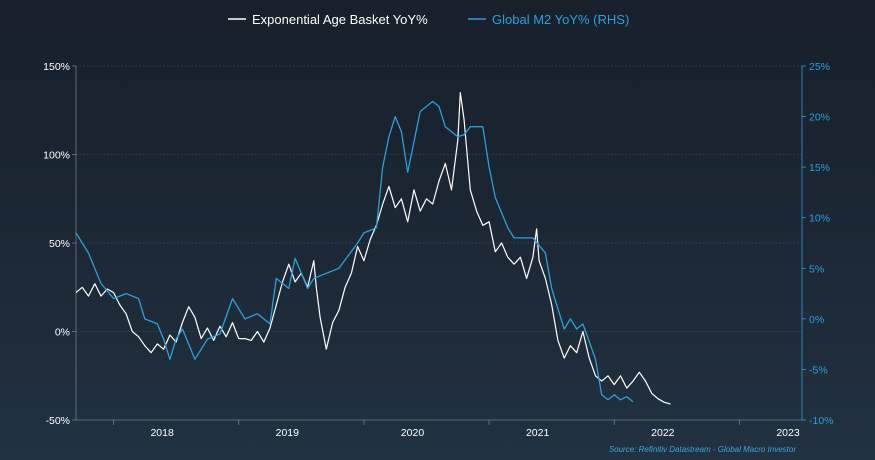 This screenshot has width=875, height=460. I want to click on right-tick-label: -5%, so click(818, 370).